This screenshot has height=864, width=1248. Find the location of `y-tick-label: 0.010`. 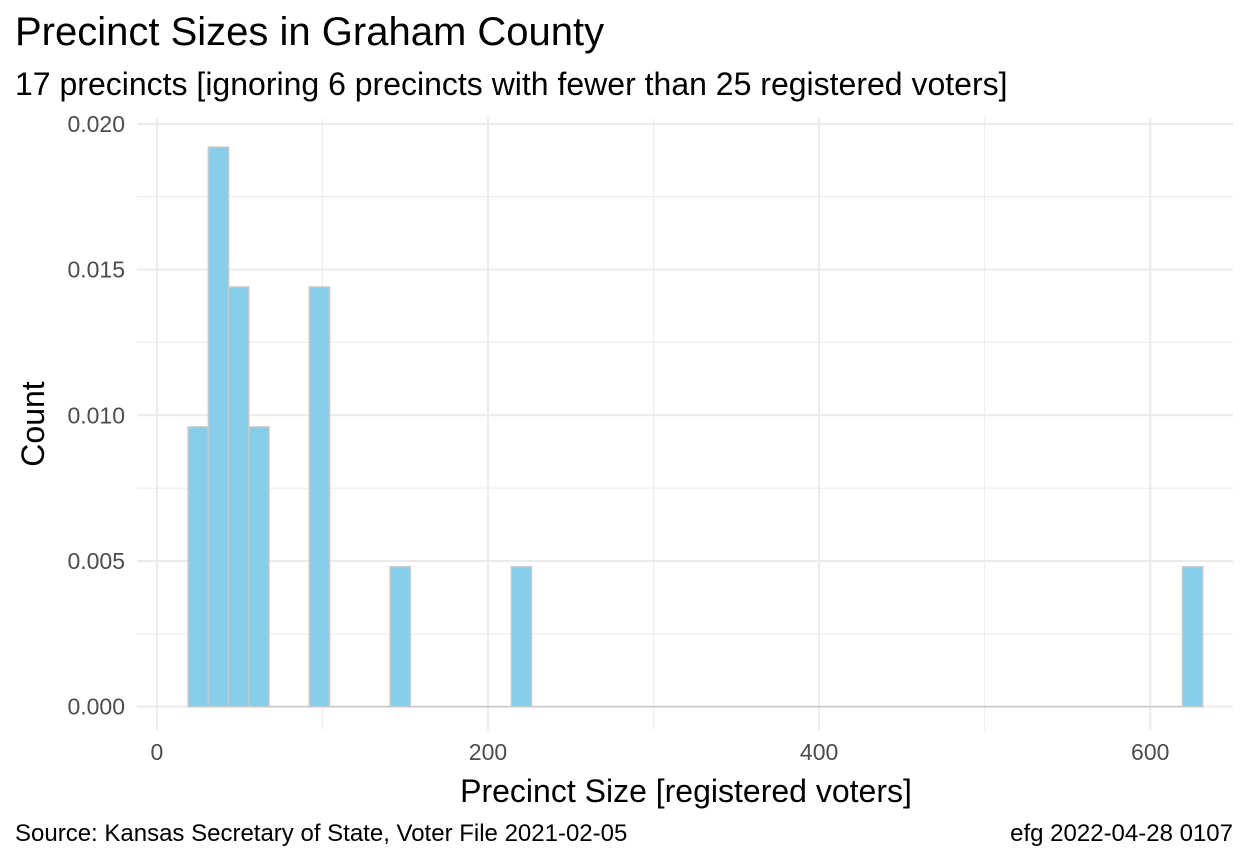

y-tick-label: 0.010 is located at coordinates (96, 415).